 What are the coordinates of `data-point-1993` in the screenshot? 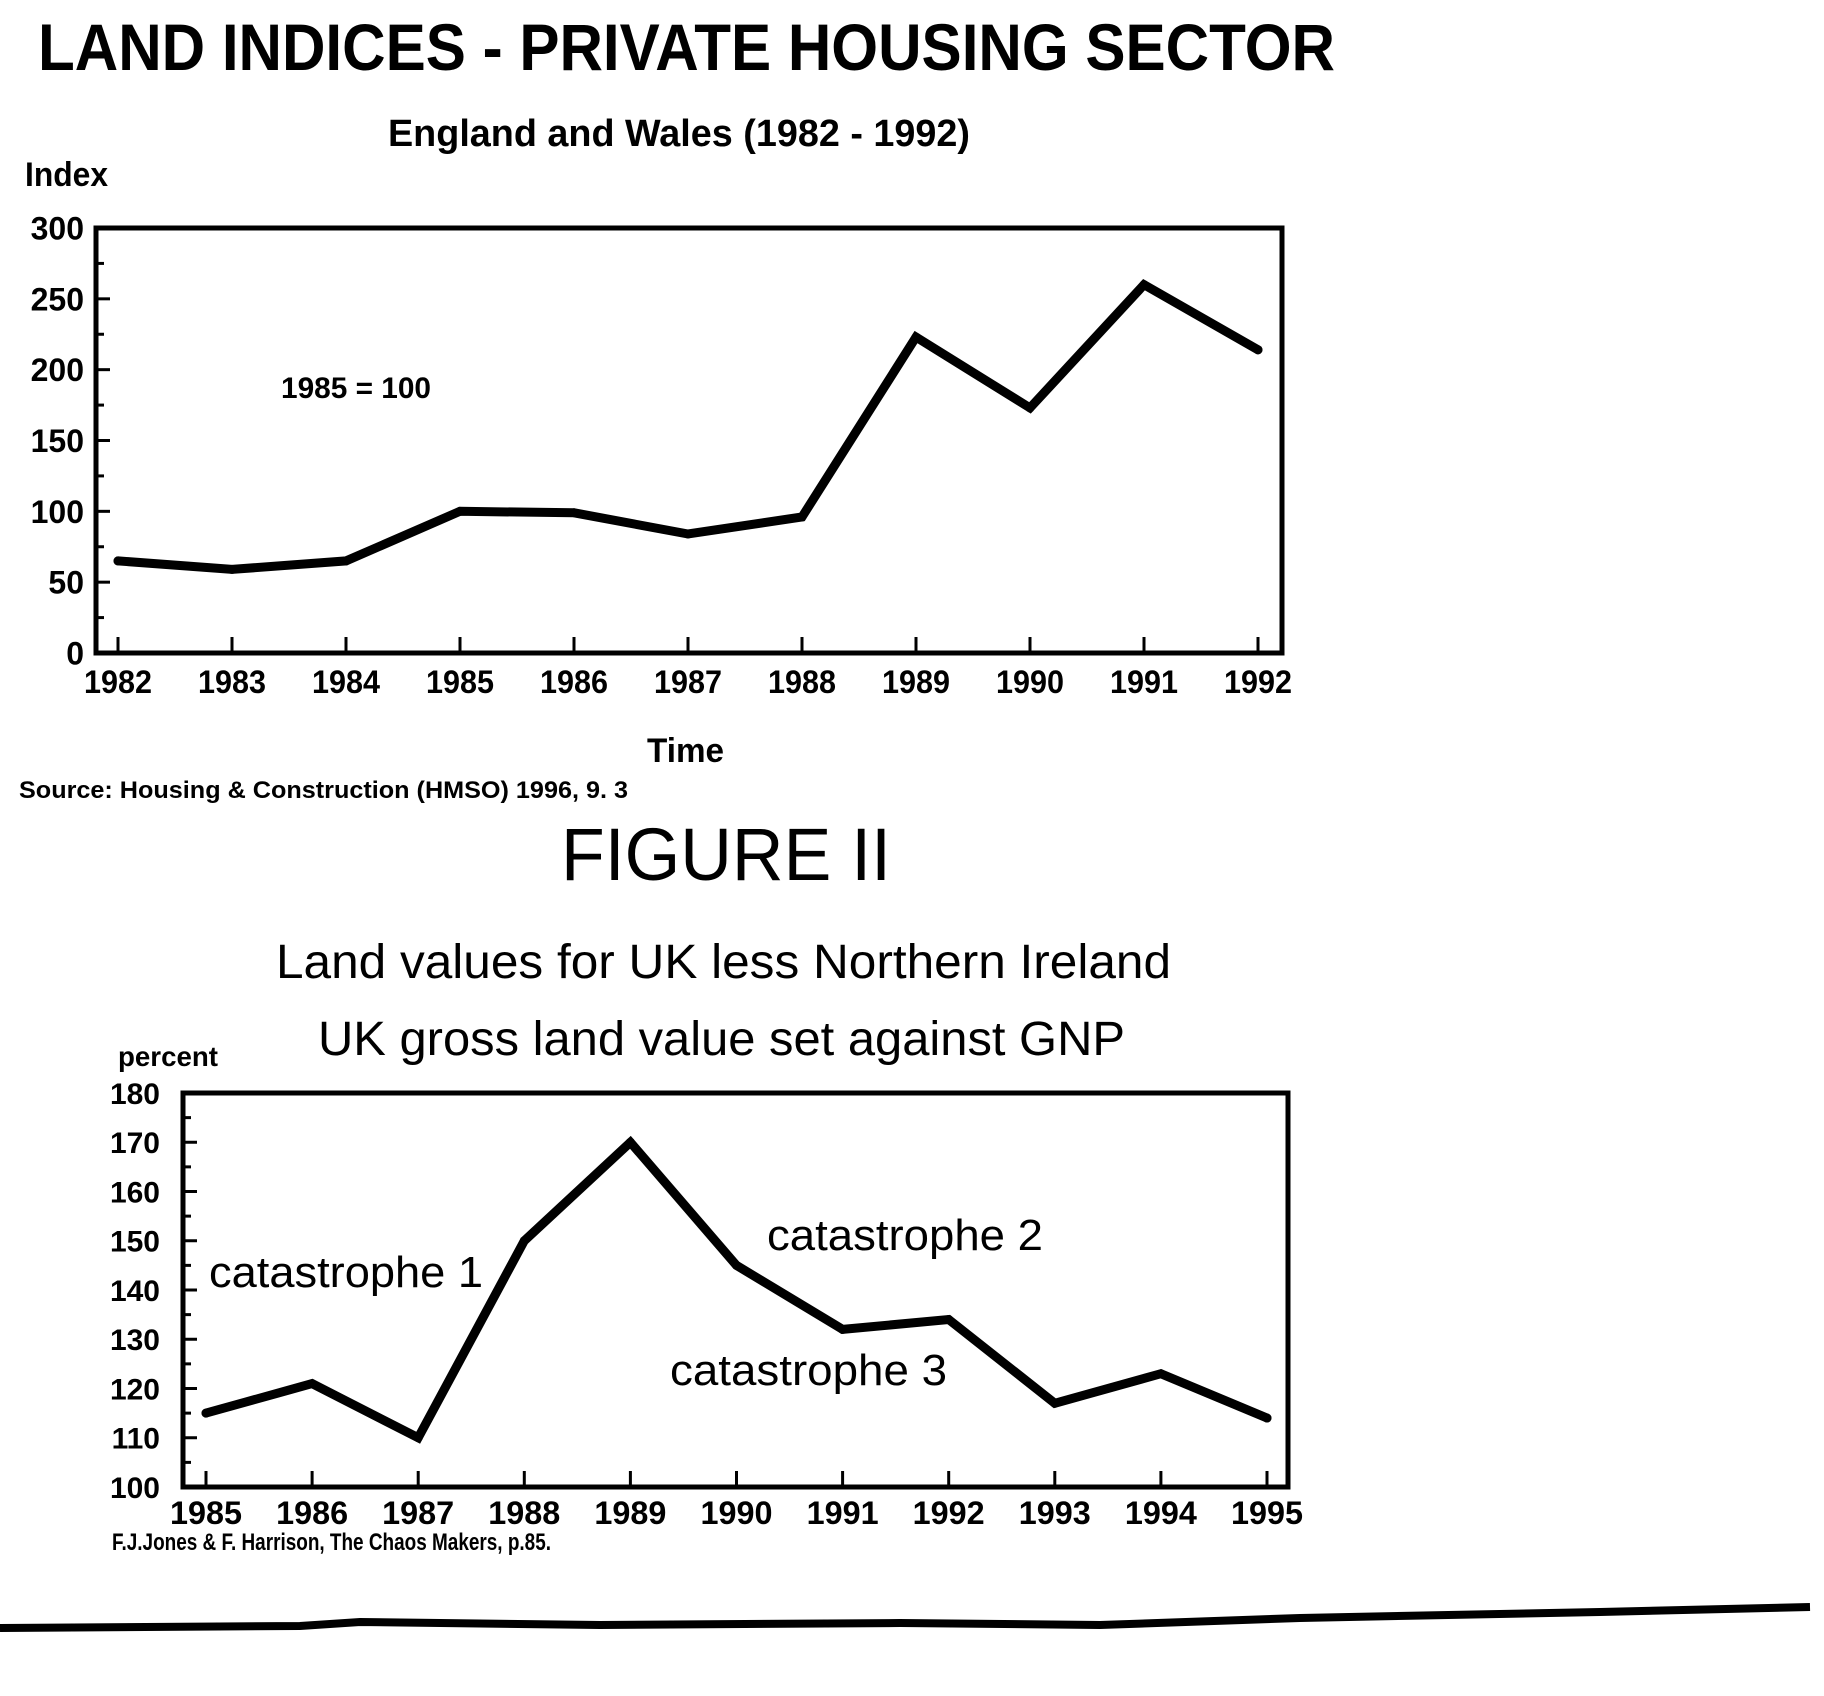 It's located at (1055, 1403).